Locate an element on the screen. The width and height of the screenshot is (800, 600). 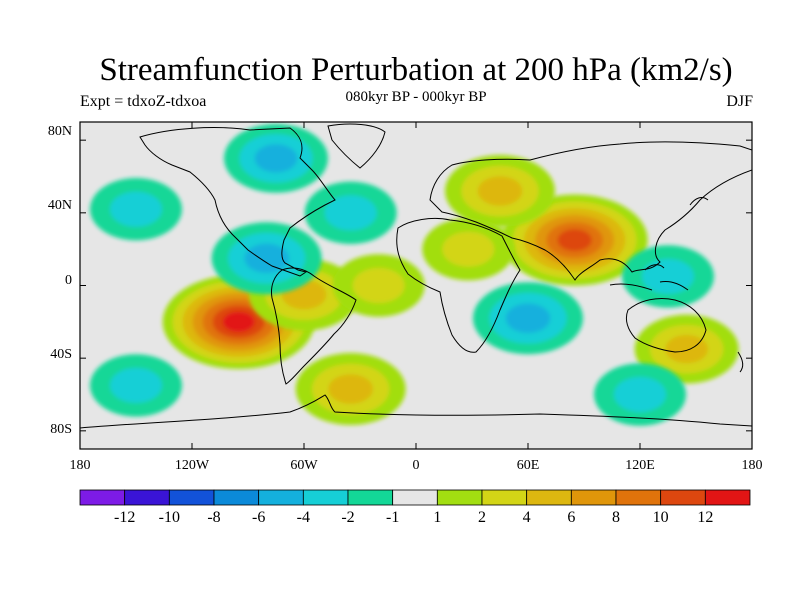
season-label: DJF is located at coordinates (739, 101).